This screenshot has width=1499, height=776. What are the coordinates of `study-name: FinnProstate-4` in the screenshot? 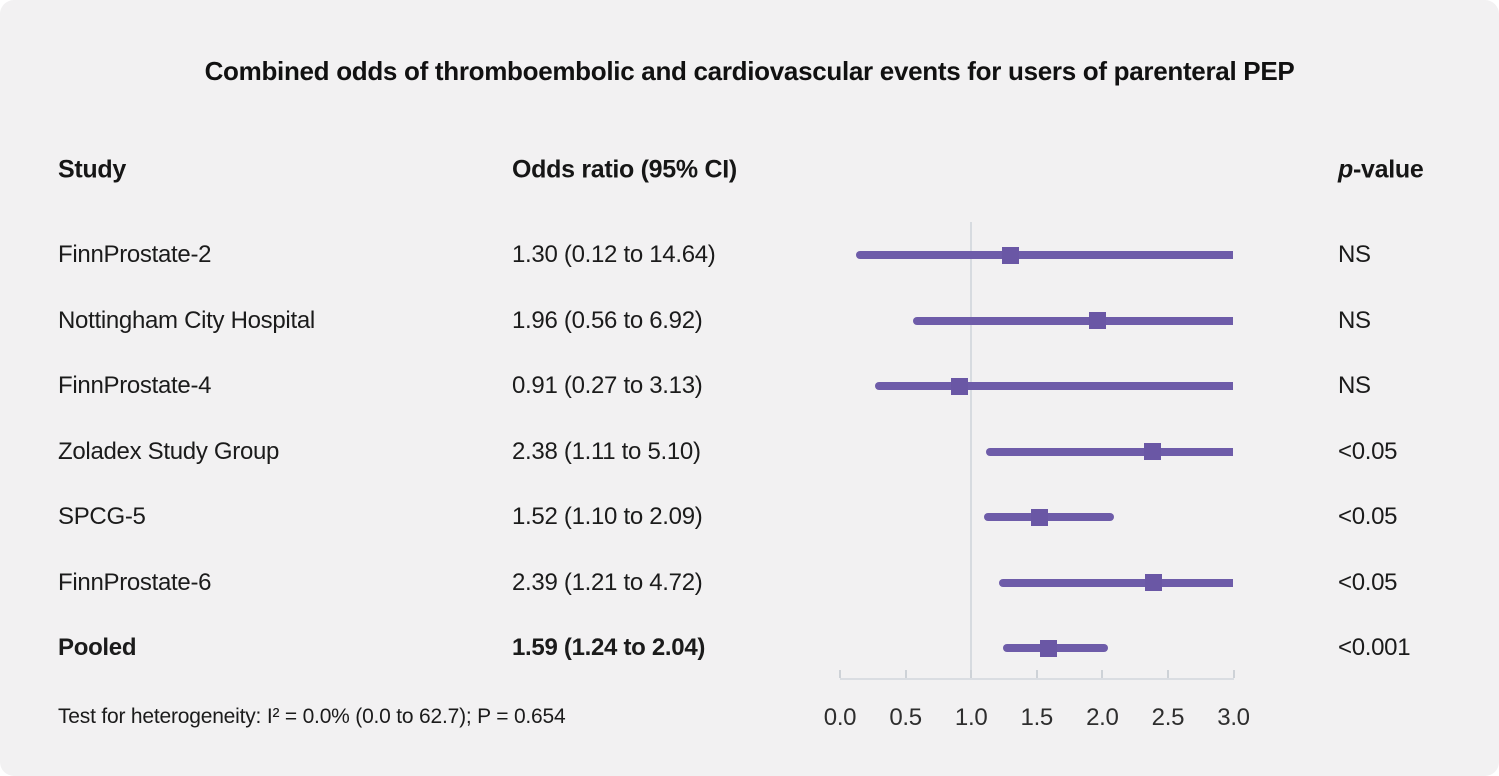 It's located at (135, 385).